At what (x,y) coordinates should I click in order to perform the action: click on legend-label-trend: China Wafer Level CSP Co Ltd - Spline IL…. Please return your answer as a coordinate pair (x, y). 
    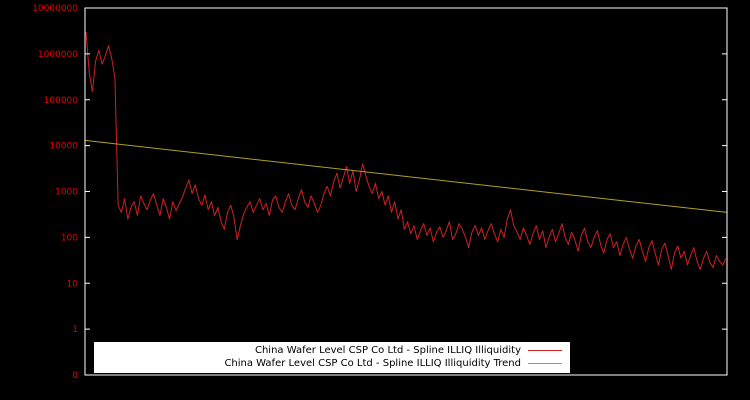
    Looking at the image, I should click on (372, 363).